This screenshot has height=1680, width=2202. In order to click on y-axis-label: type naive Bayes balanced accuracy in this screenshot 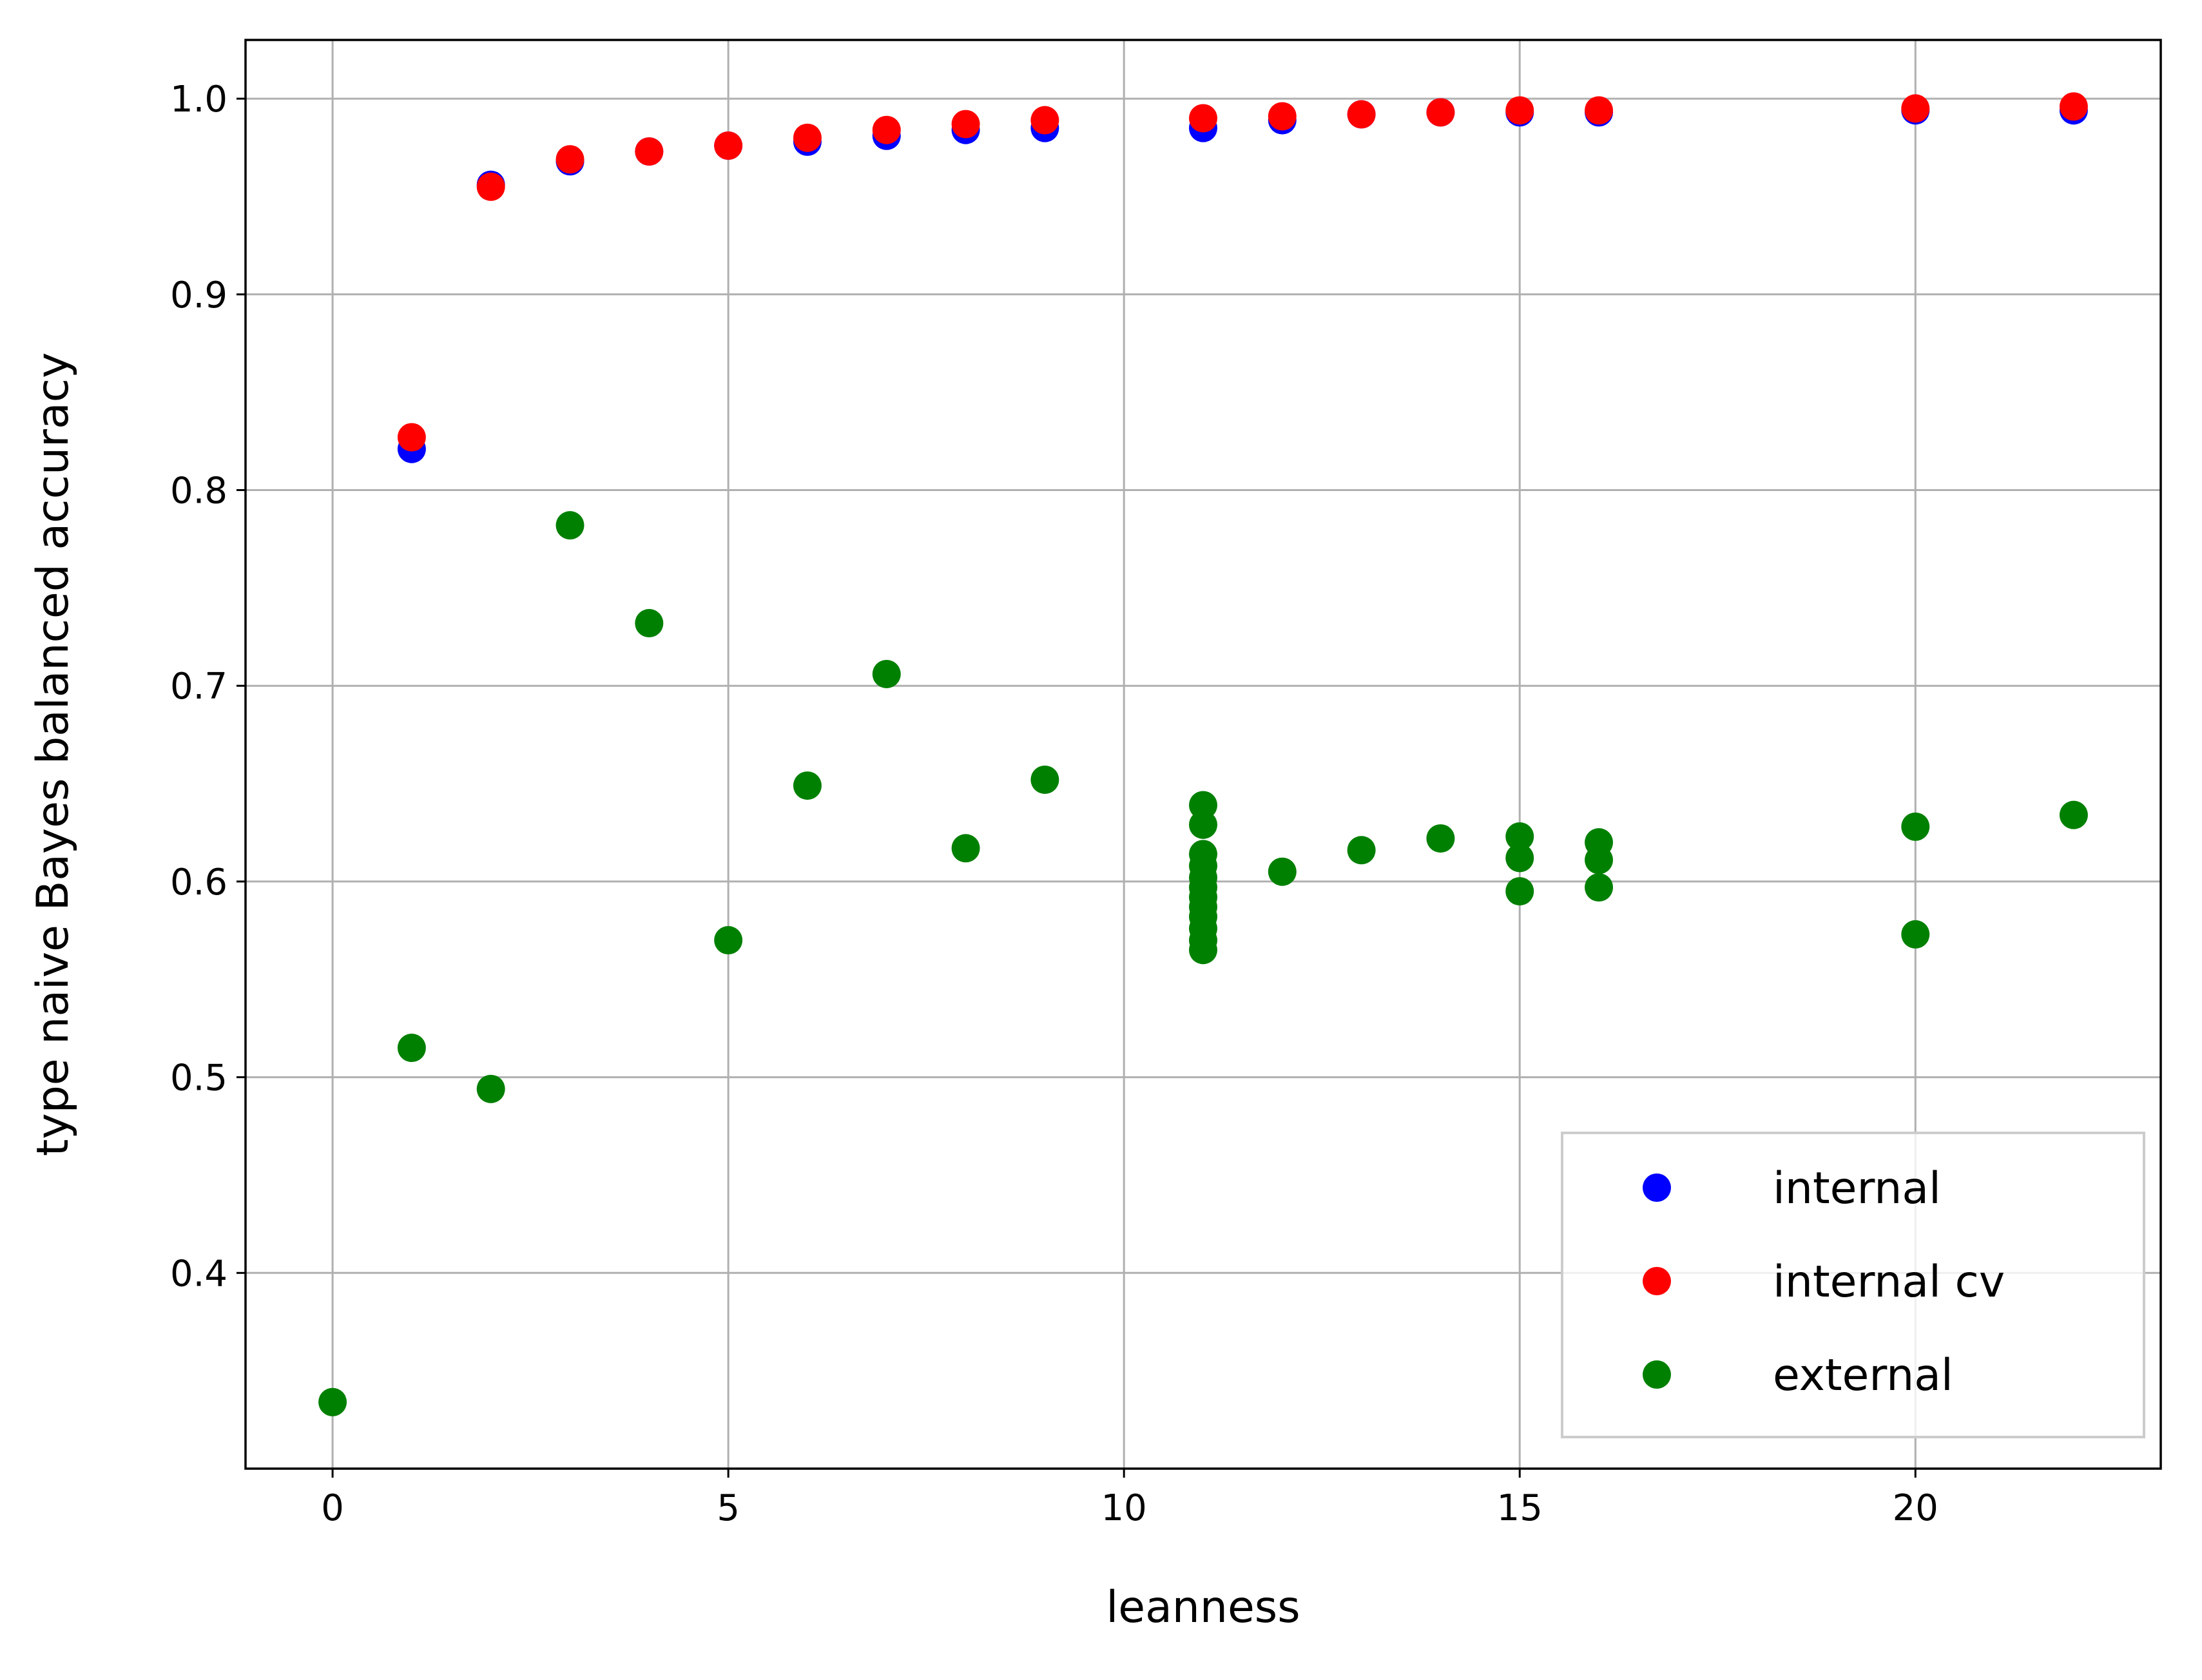, I will do `click(53, 755)`.